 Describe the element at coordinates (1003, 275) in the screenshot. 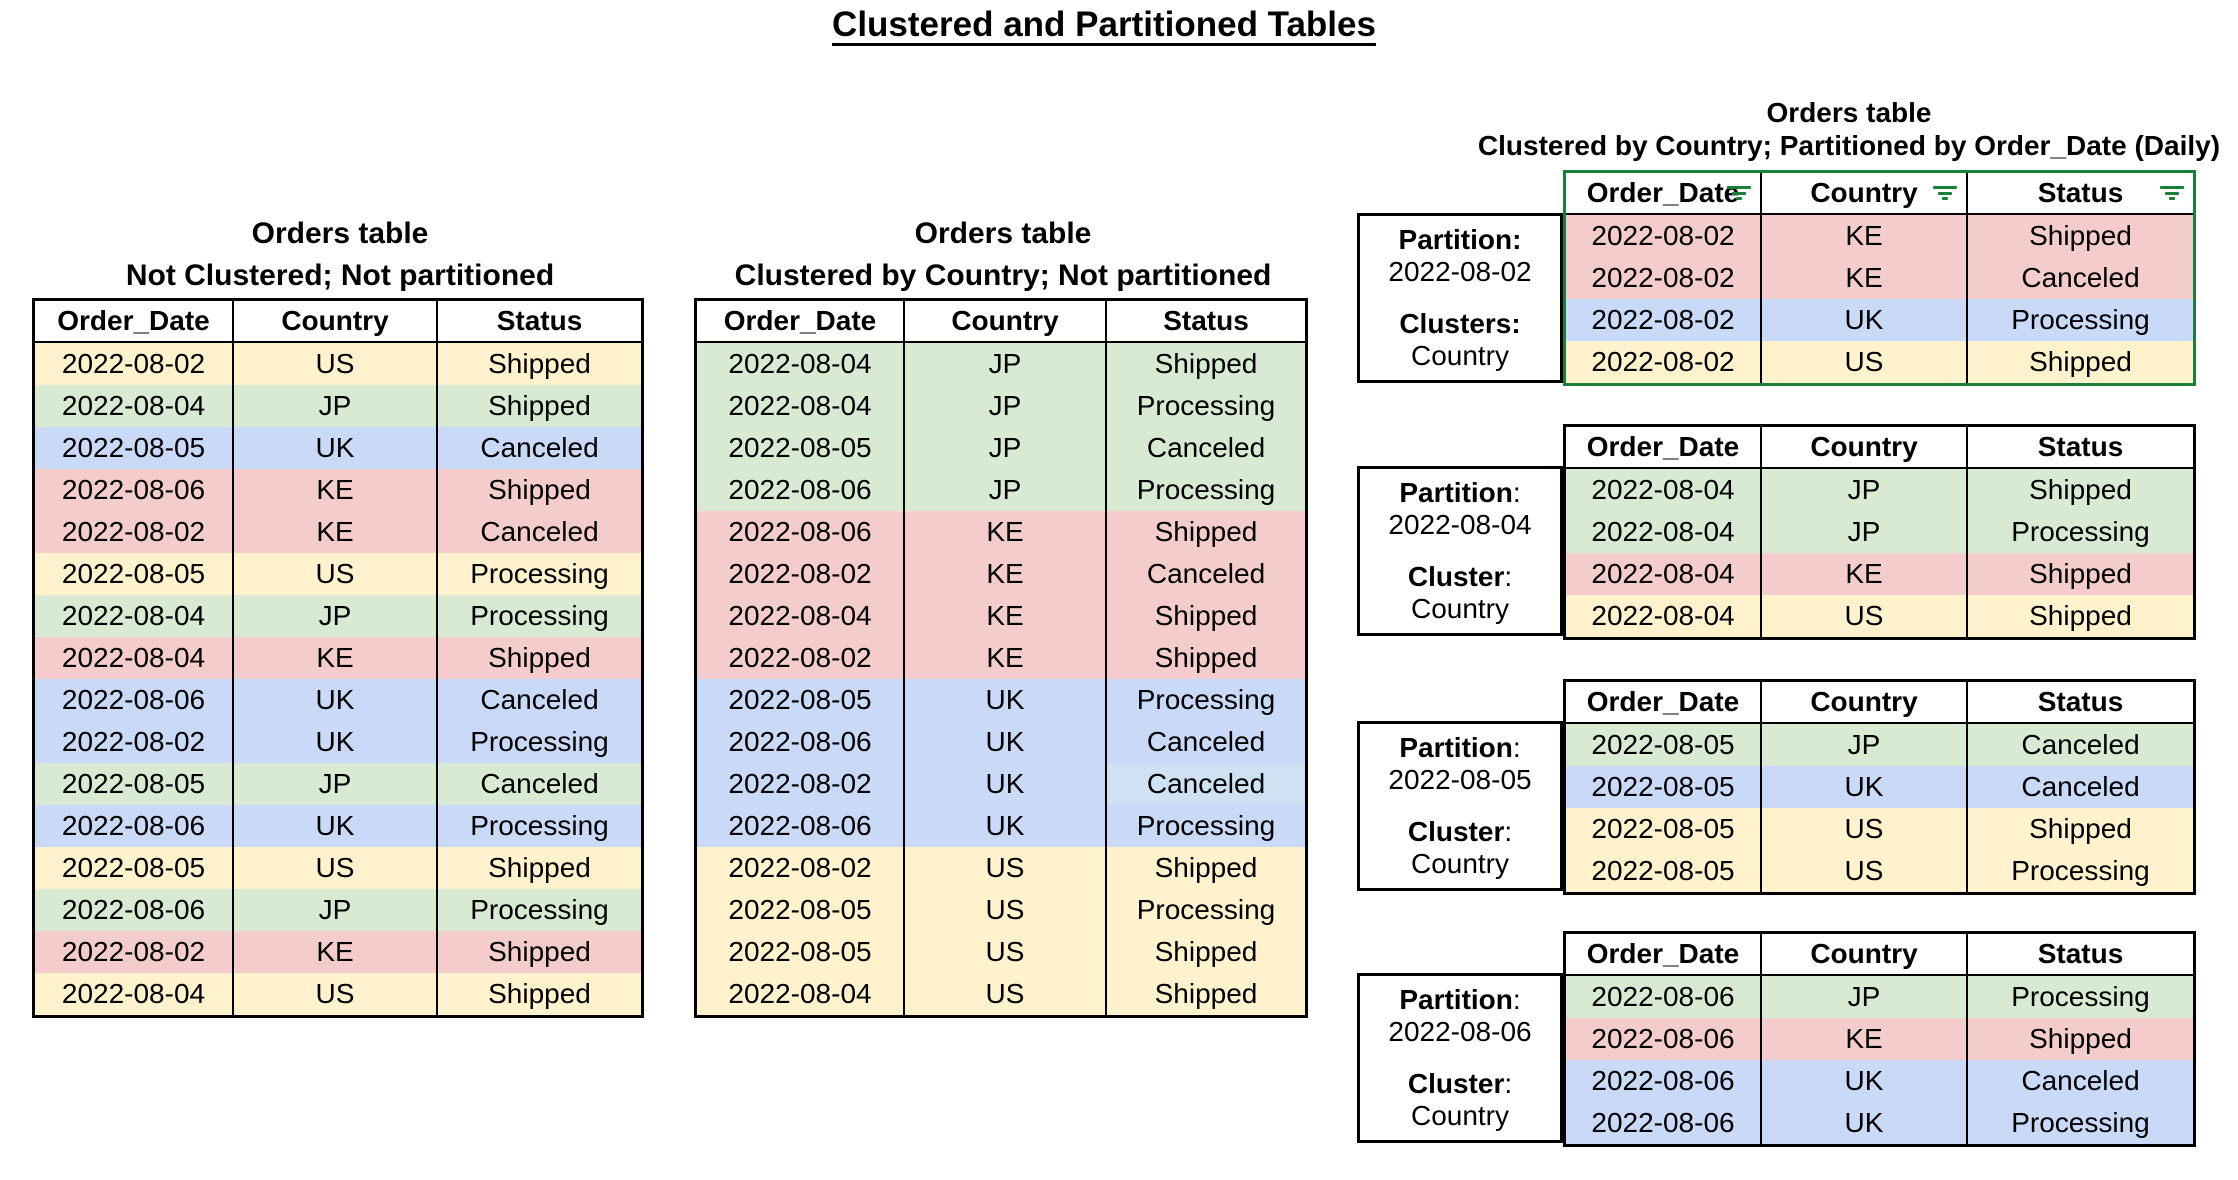

I see `middle-table-subtitle: Clustered by Country; Not partitioned` at that location.